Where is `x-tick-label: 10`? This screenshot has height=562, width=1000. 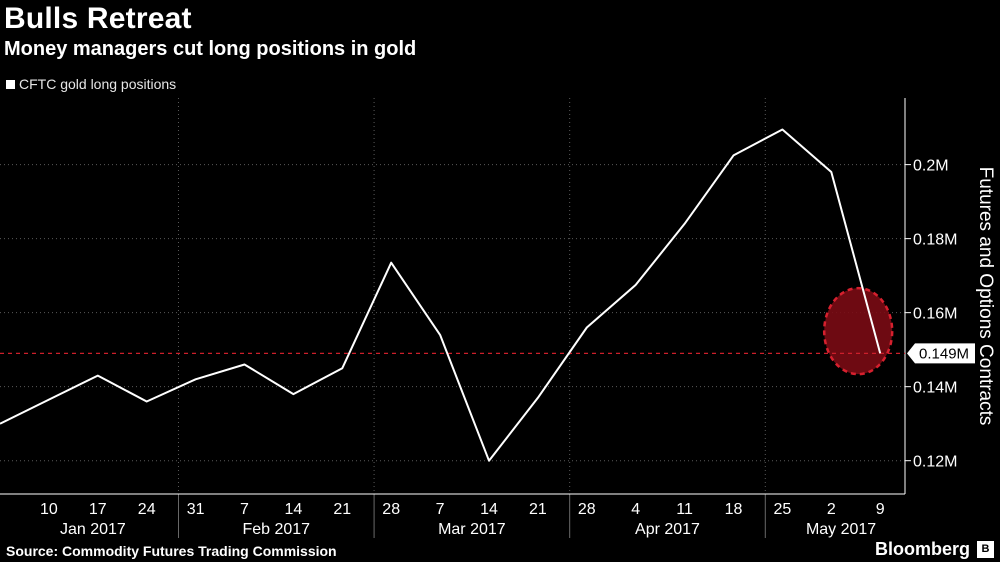
x-tick-label: 10 is located at coordinates (49, 509).